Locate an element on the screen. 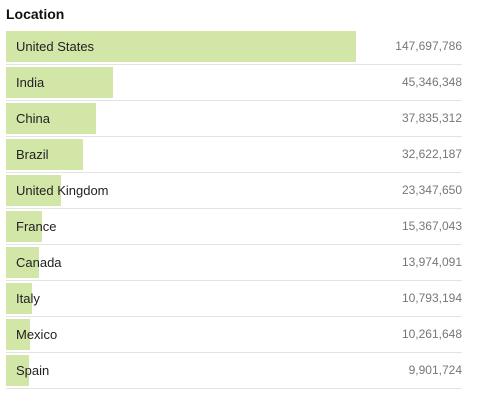 Image resolution: width=487 pixels, height=401 pixels. location-label: India is located at coordinates (30, 82).